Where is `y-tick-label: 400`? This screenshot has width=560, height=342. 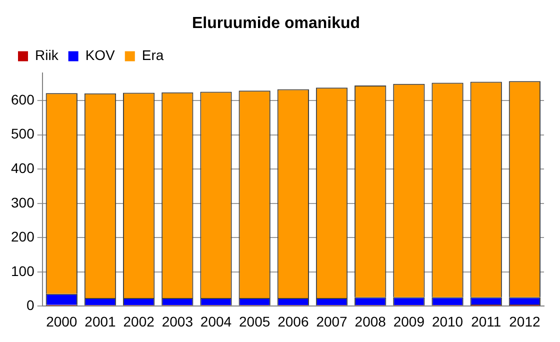 y-tick-label: 400 is located at coordinates (23, 168).